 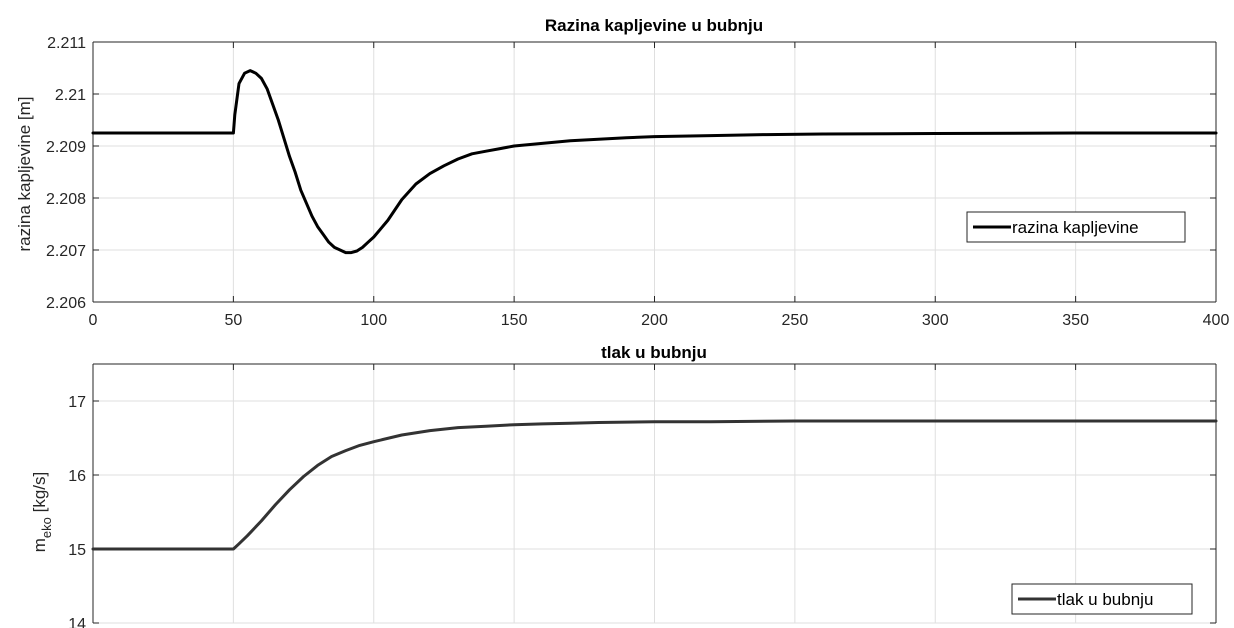 I want to click on y-tick-label: 2.211, so click(x=66, y=43).